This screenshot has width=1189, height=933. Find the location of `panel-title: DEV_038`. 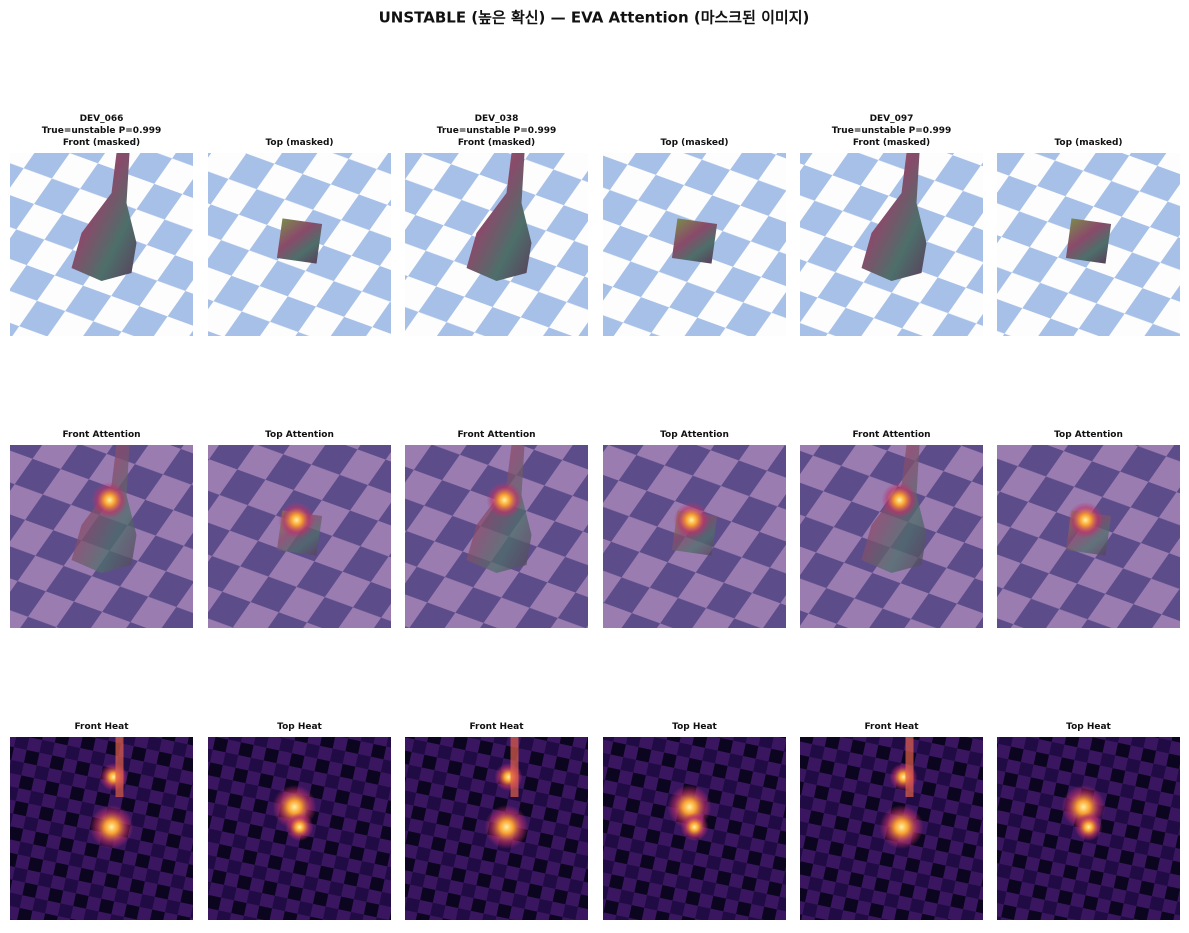

panel-title: DEV_038 is located at coordinates (497, 119).